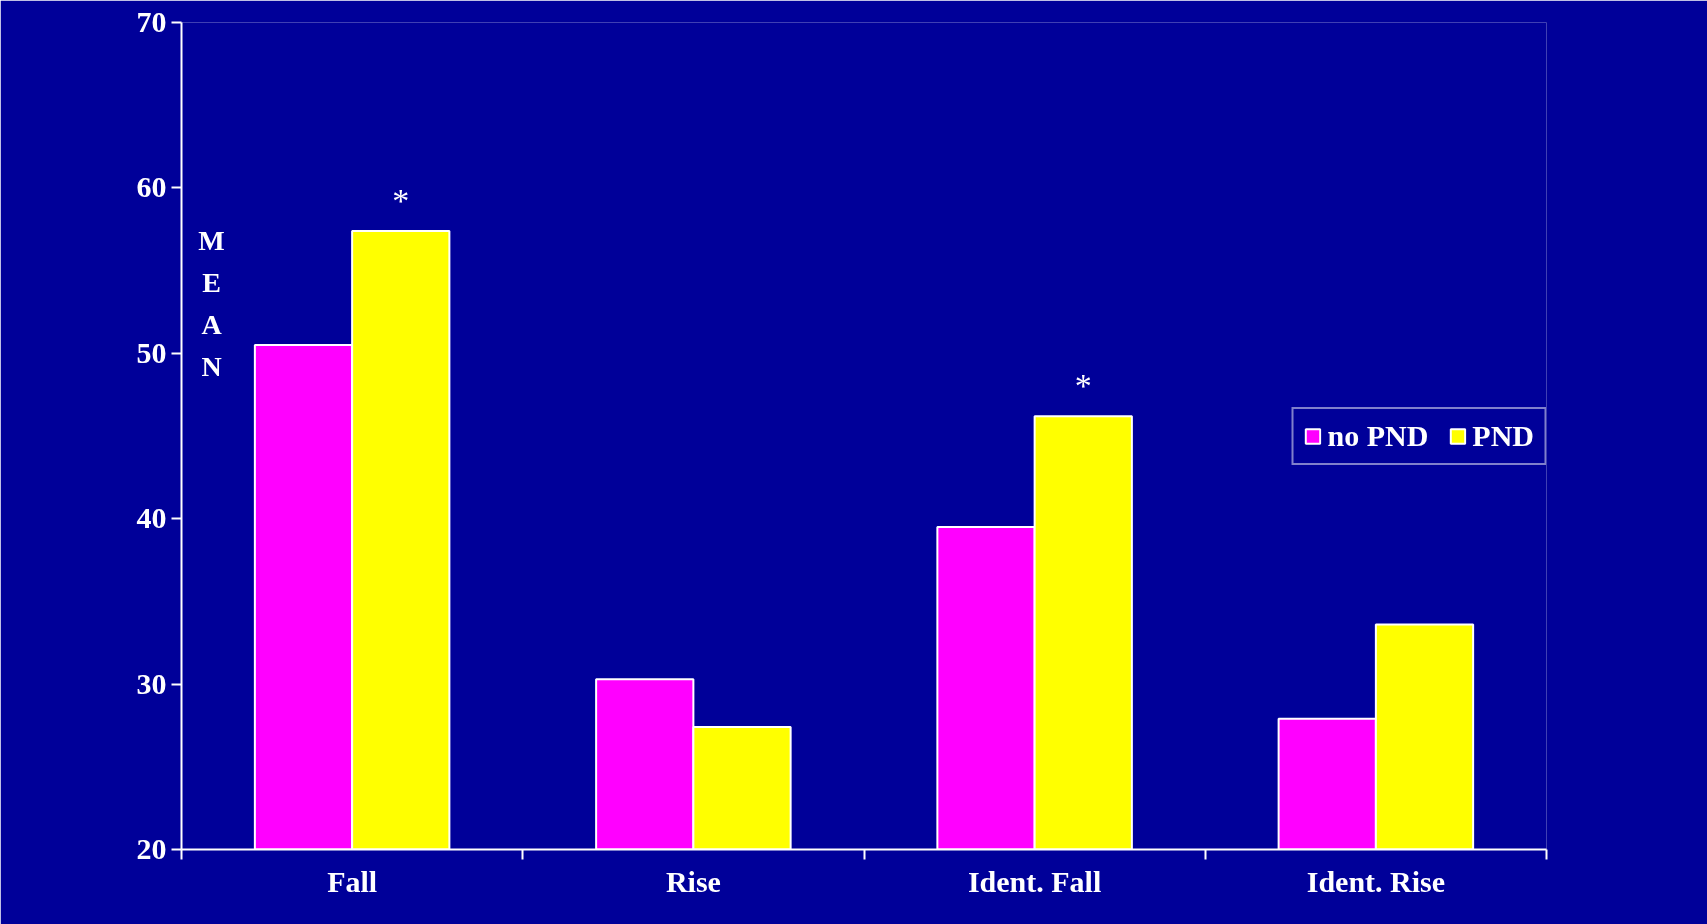 This screenshot has width=1707, height=924. I want to click on x-tick-label: Ident. Fall, so click(1034, 881).